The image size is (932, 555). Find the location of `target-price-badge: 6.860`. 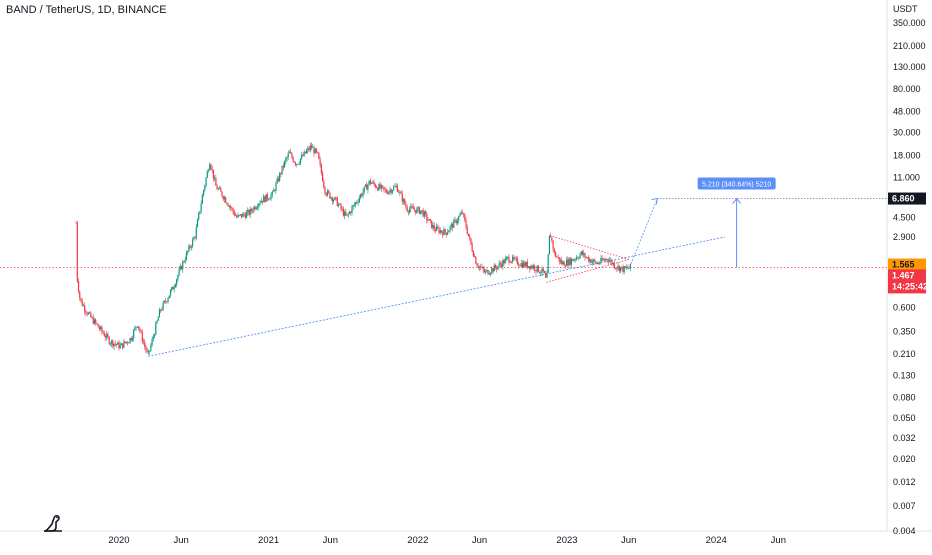

target-price-badge: 6.860 is located at coordinates (903, 199).